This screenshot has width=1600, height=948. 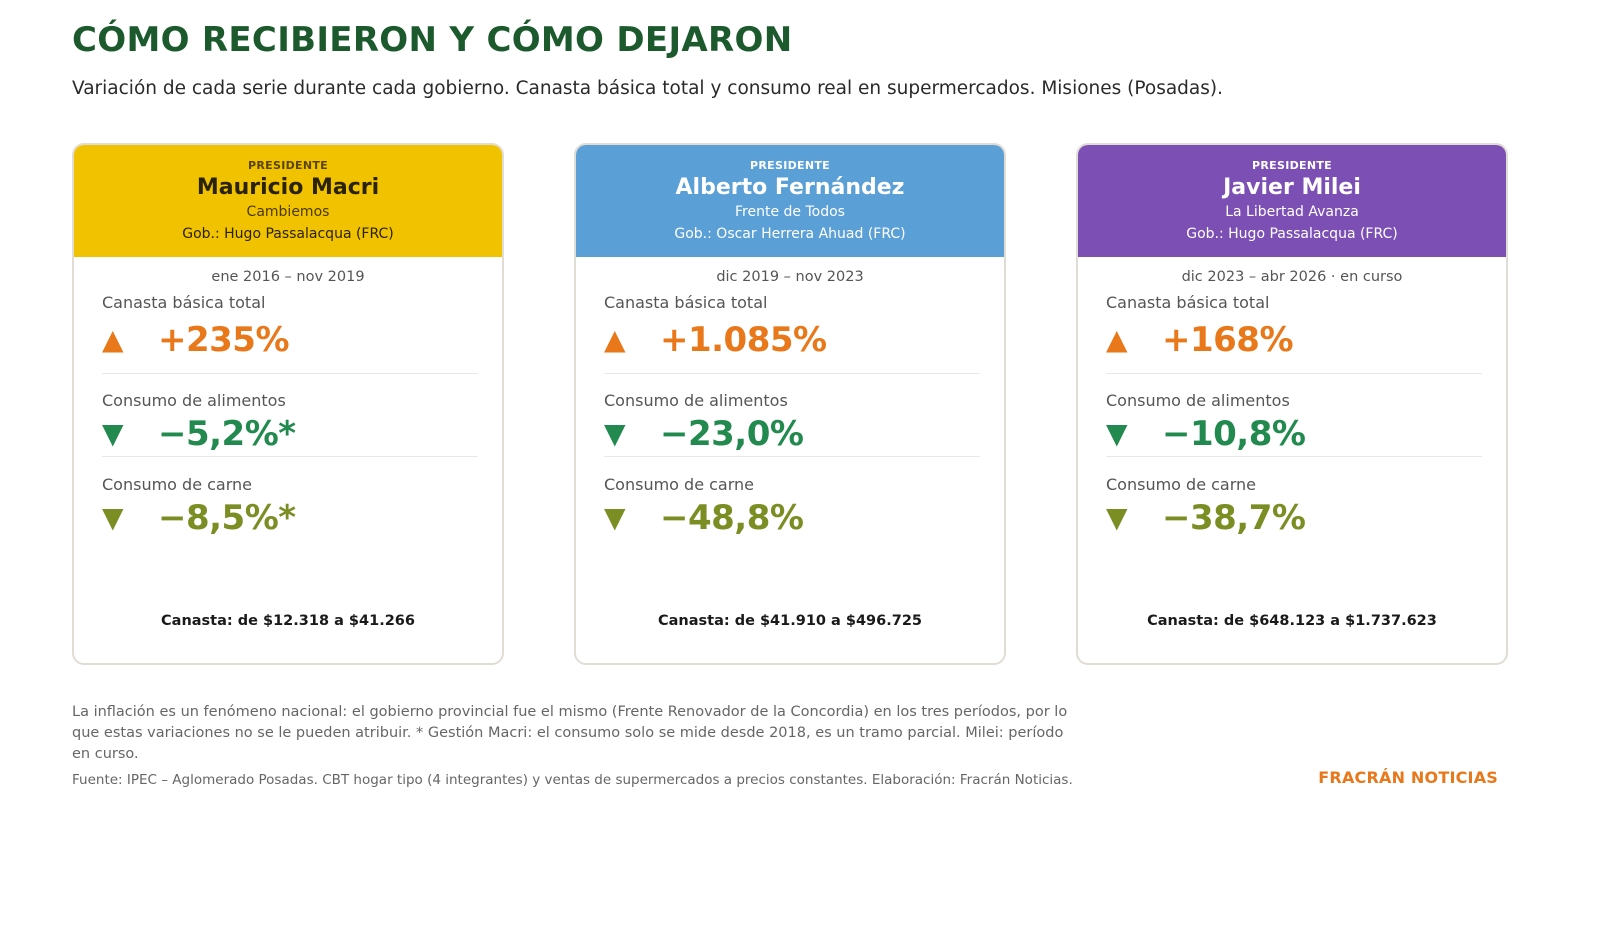 I want to click on canasta-range: Canasta: de $12.318 a $41.266, so click(x=288, y=621).